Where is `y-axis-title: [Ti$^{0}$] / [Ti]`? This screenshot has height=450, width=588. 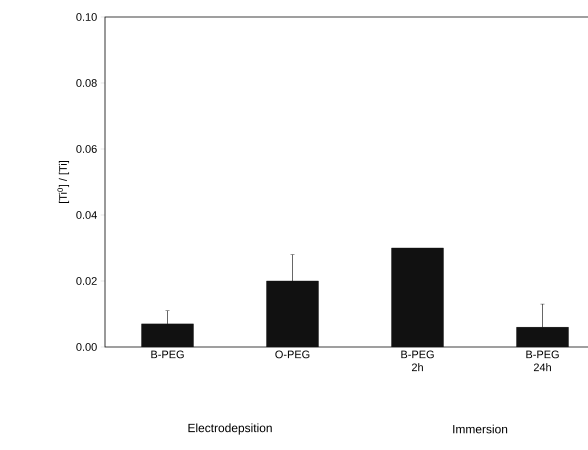 y-axis-title: [Ti$^{0}$] / [Ti] is located at coordinates (63, 182).